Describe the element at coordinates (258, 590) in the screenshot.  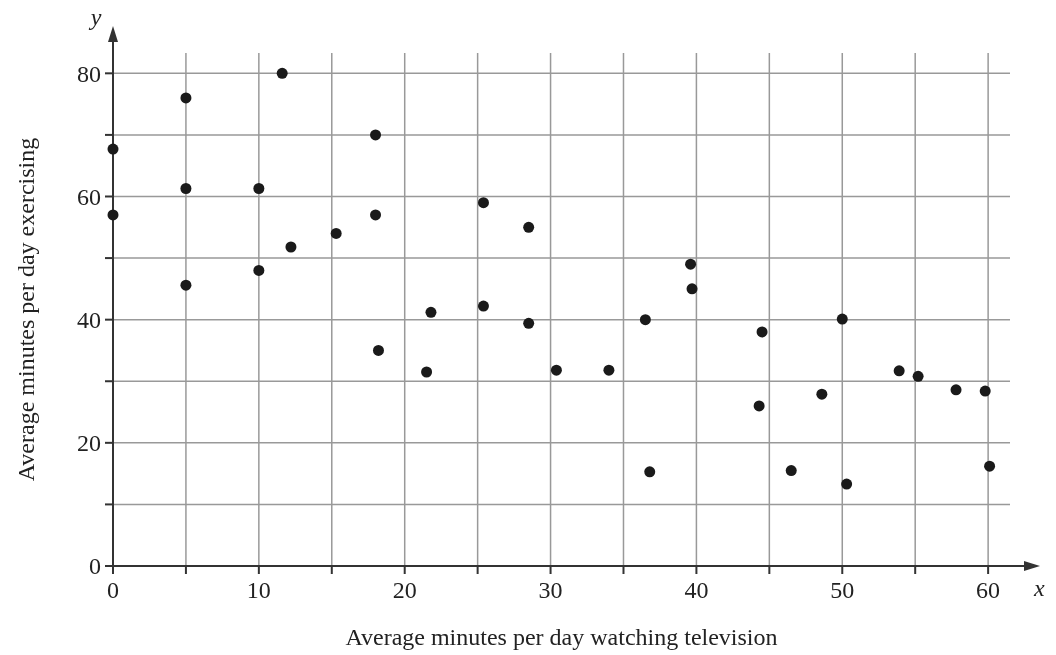
I see `x-tick-label: 10` at that location.